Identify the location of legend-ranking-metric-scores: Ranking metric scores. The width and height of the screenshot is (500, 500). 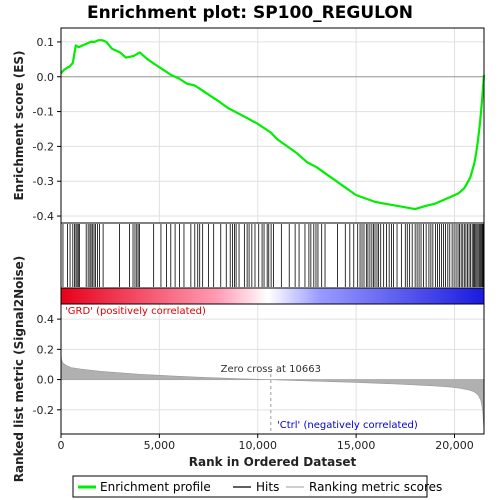
(375, 487).